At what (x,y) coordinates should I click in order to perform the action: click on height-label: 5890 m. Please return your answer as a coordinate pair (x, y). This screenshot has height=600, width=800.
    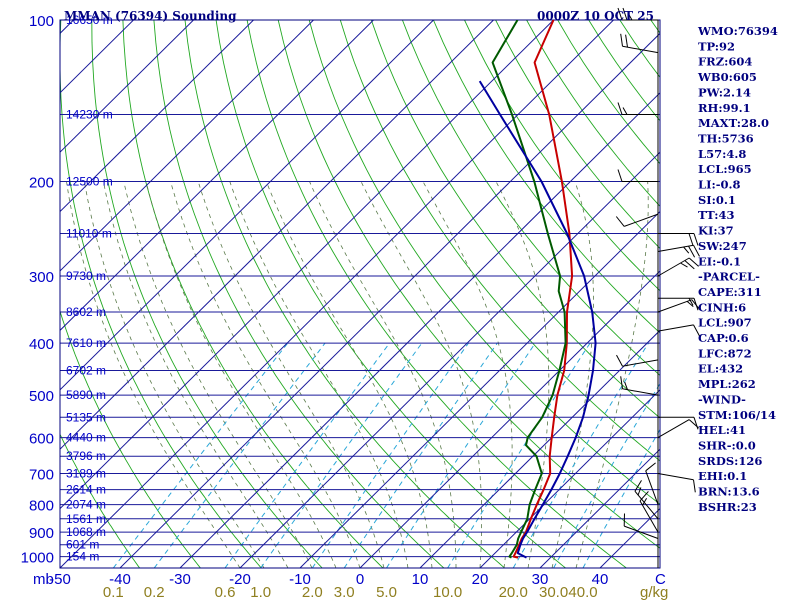
    Looking at the image, I should click on (86, 395).